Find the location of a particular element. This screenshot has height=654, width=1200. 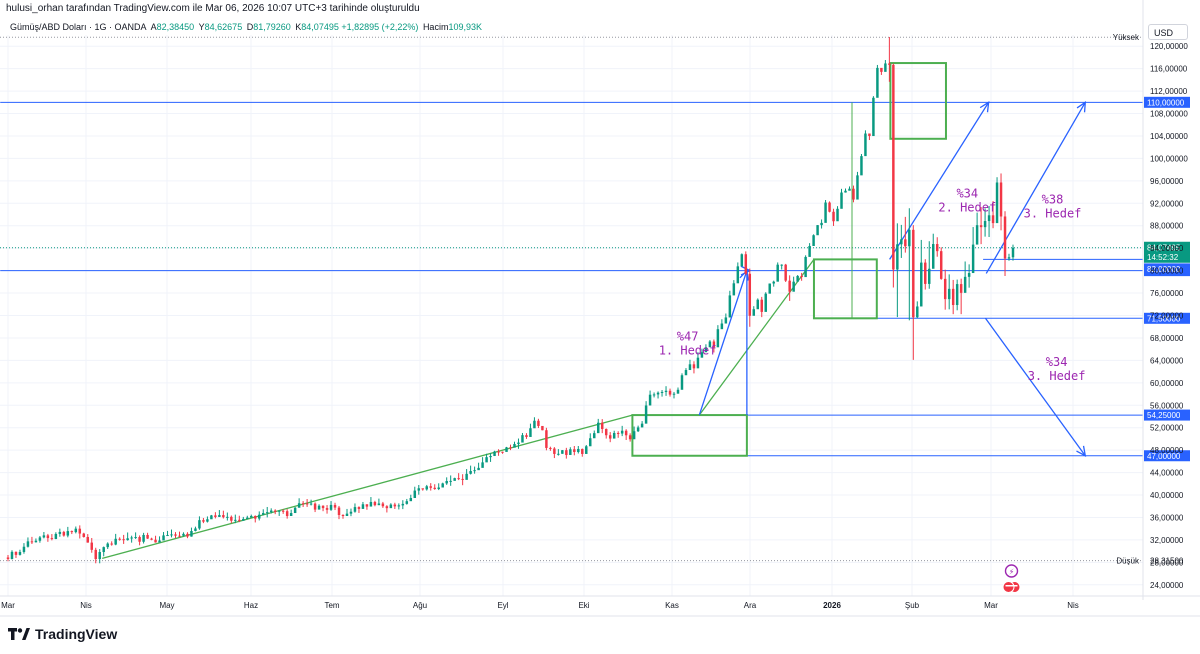

event-icons: ⚡ is located at coordinates (1011, 578).